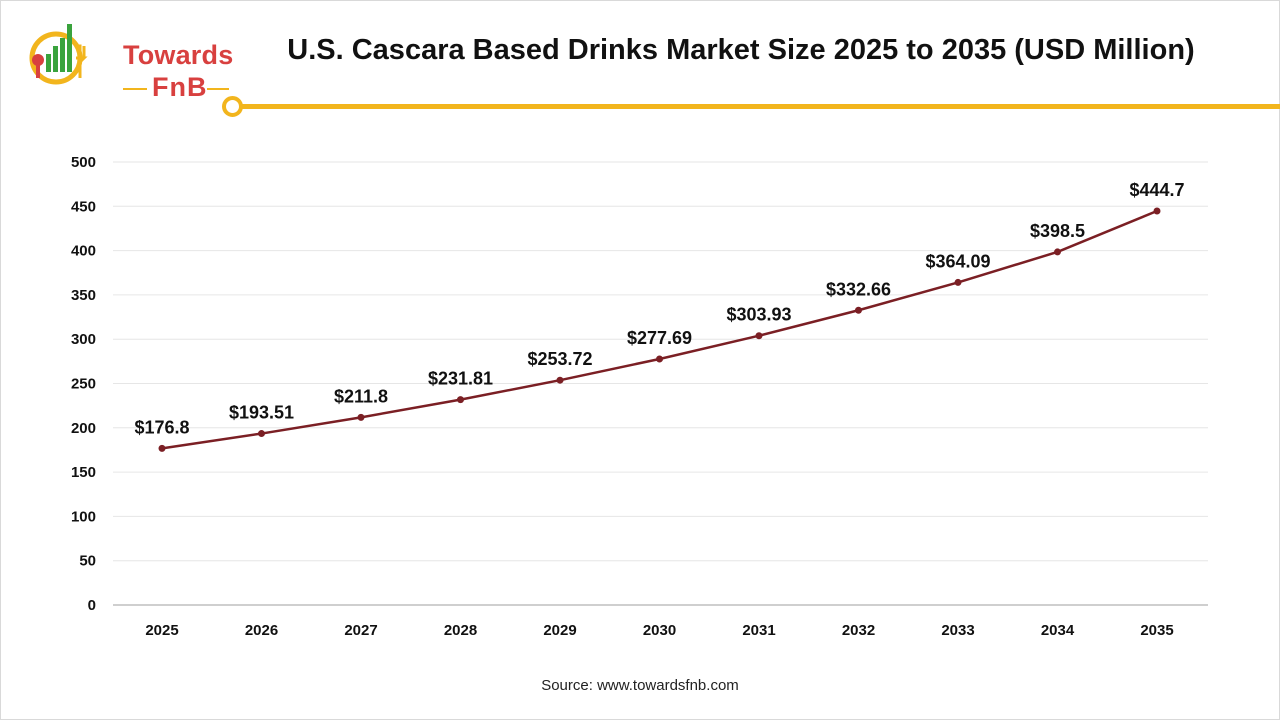  I want to click on data-label: $231.81, so click(460, 379).